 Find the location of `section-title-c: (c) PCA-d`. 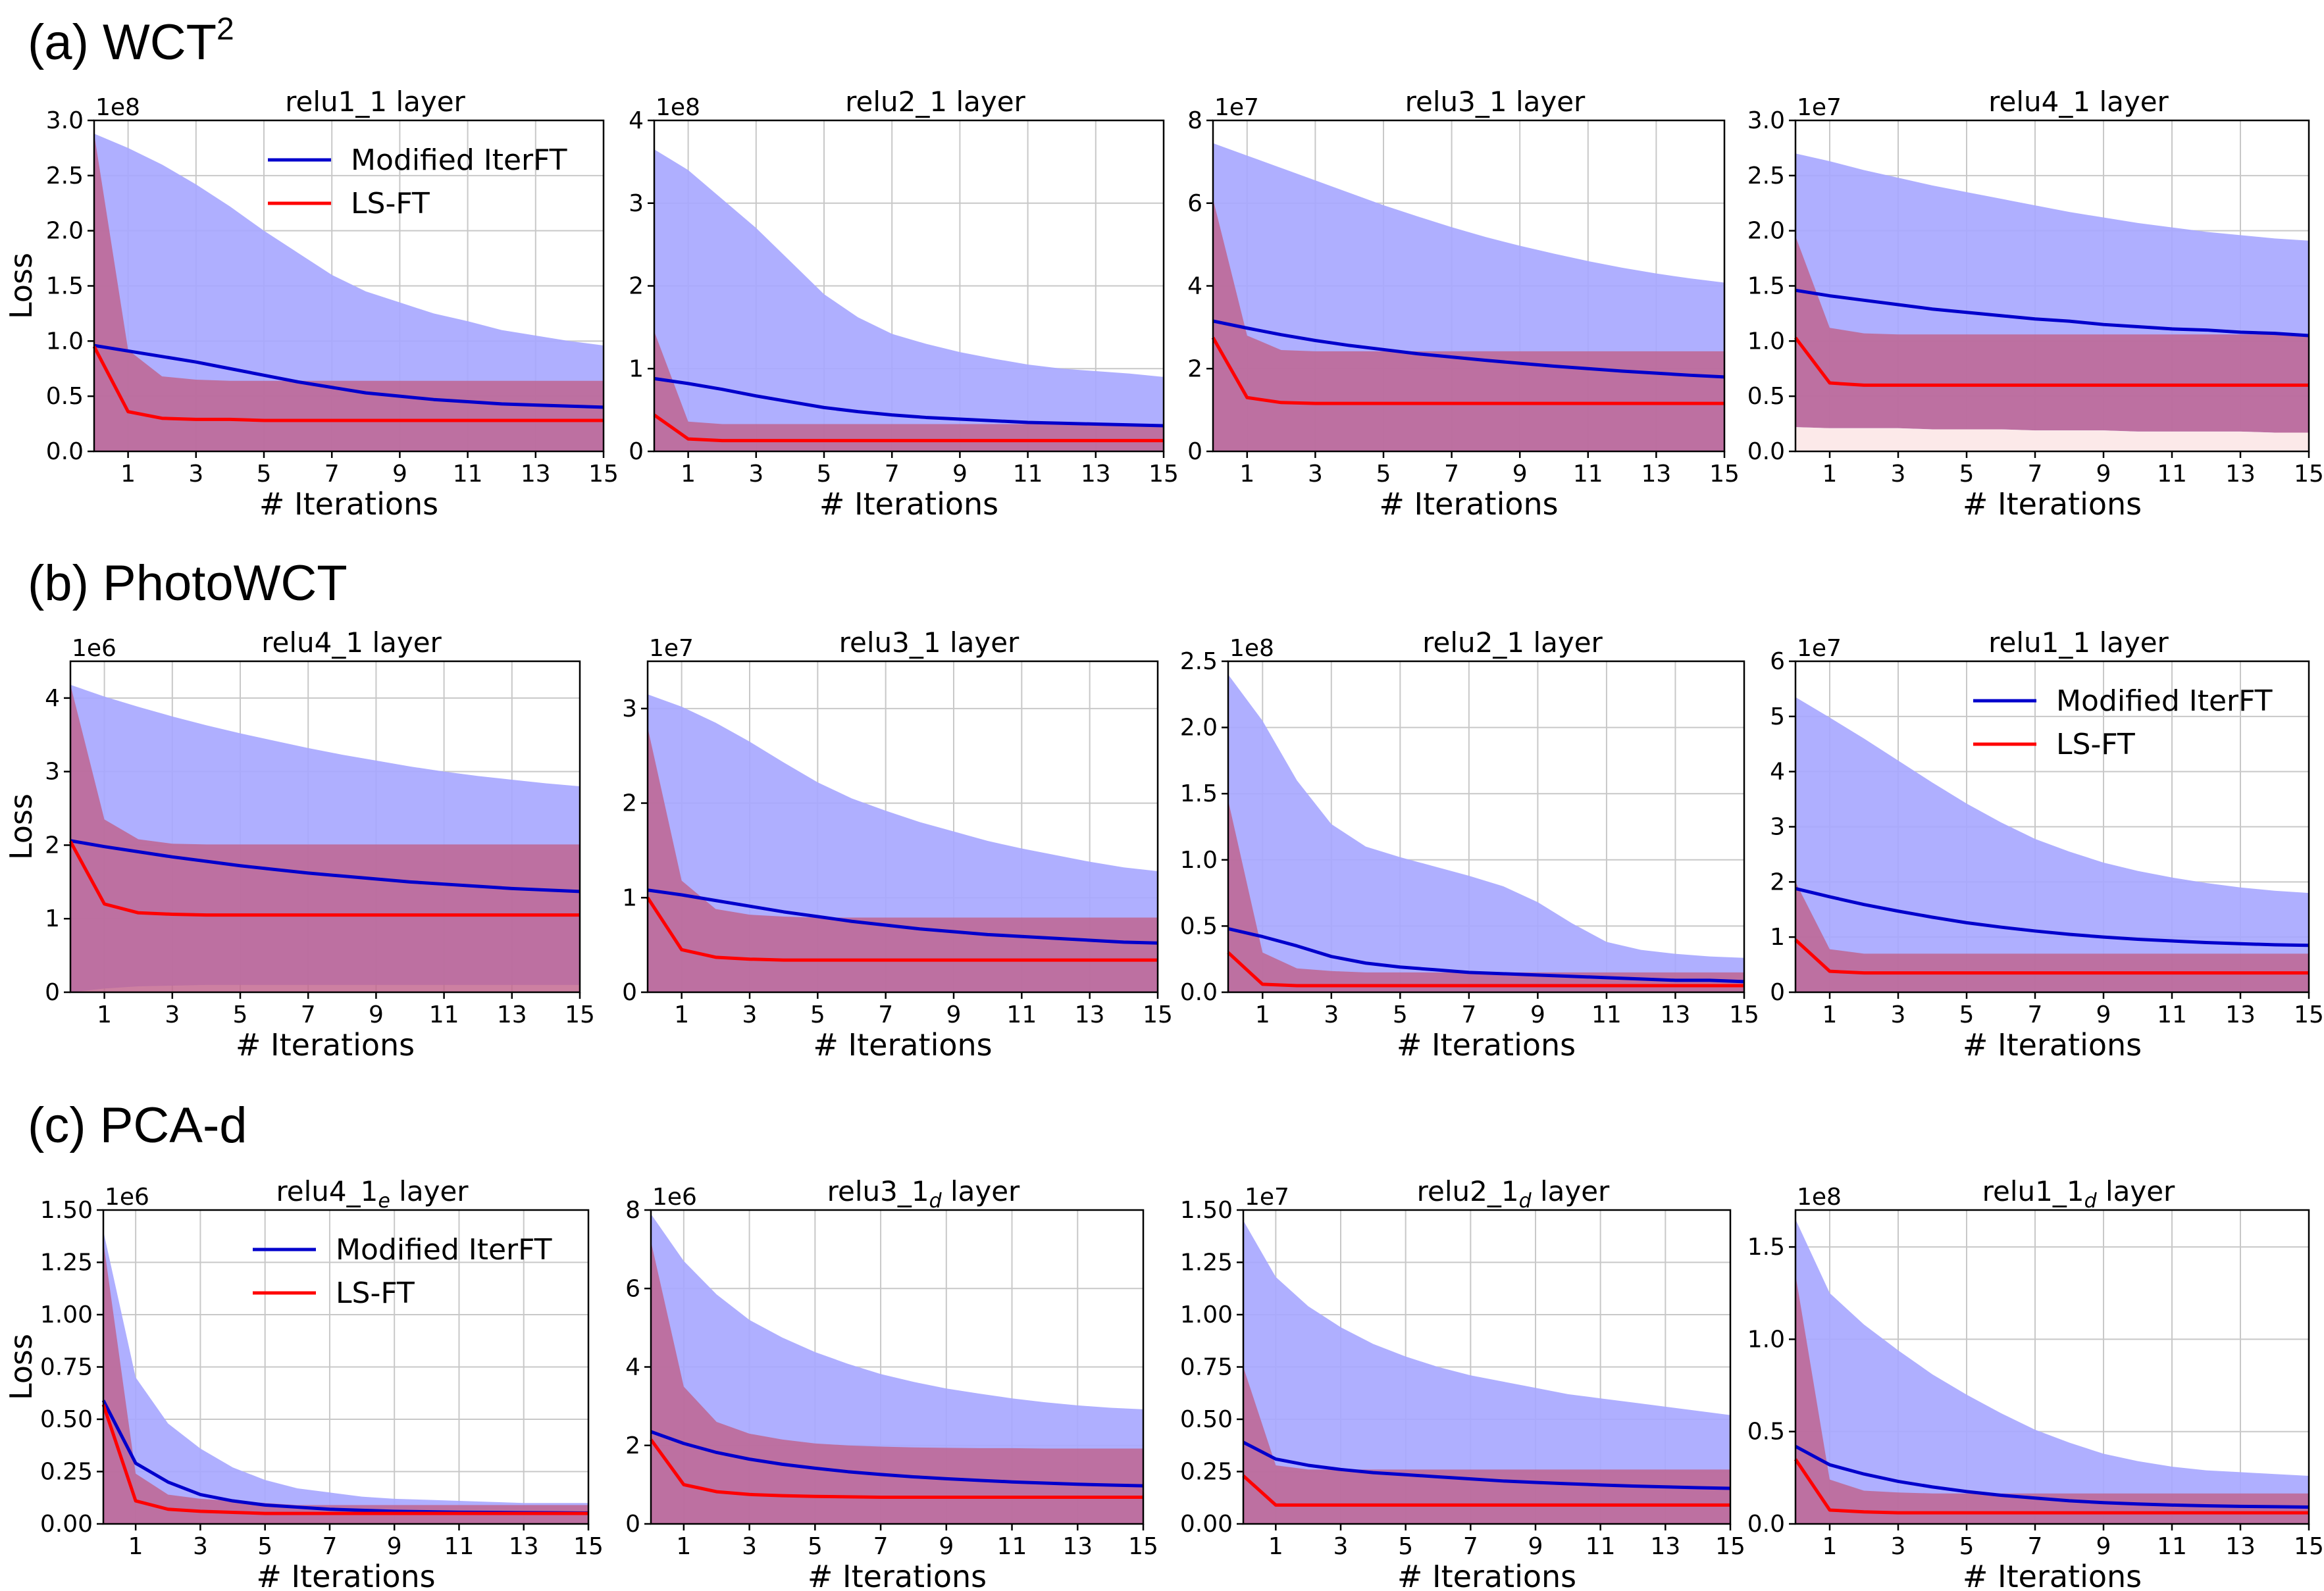

section-title-c: (c) PCA-d is located at coordinates (137, 1125).